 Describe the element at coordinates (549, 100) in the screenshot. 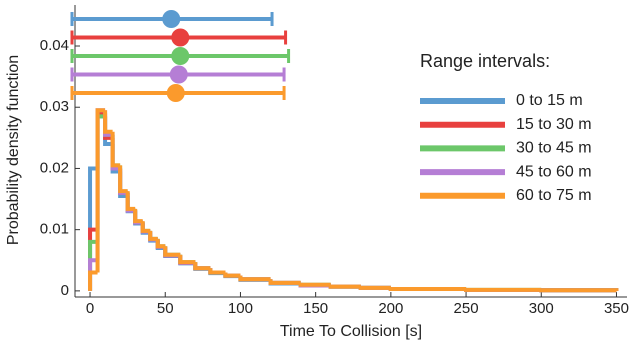

I see `legend-label: 0 to 15 m` at that location.